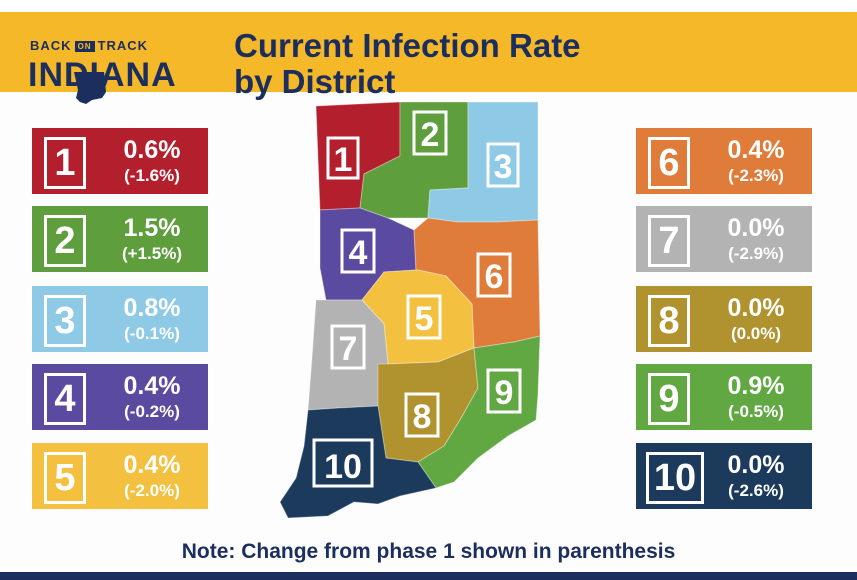  Describe the element at coordinates (669, 321) in the screenshot. I see `district-number: 8` at that location.